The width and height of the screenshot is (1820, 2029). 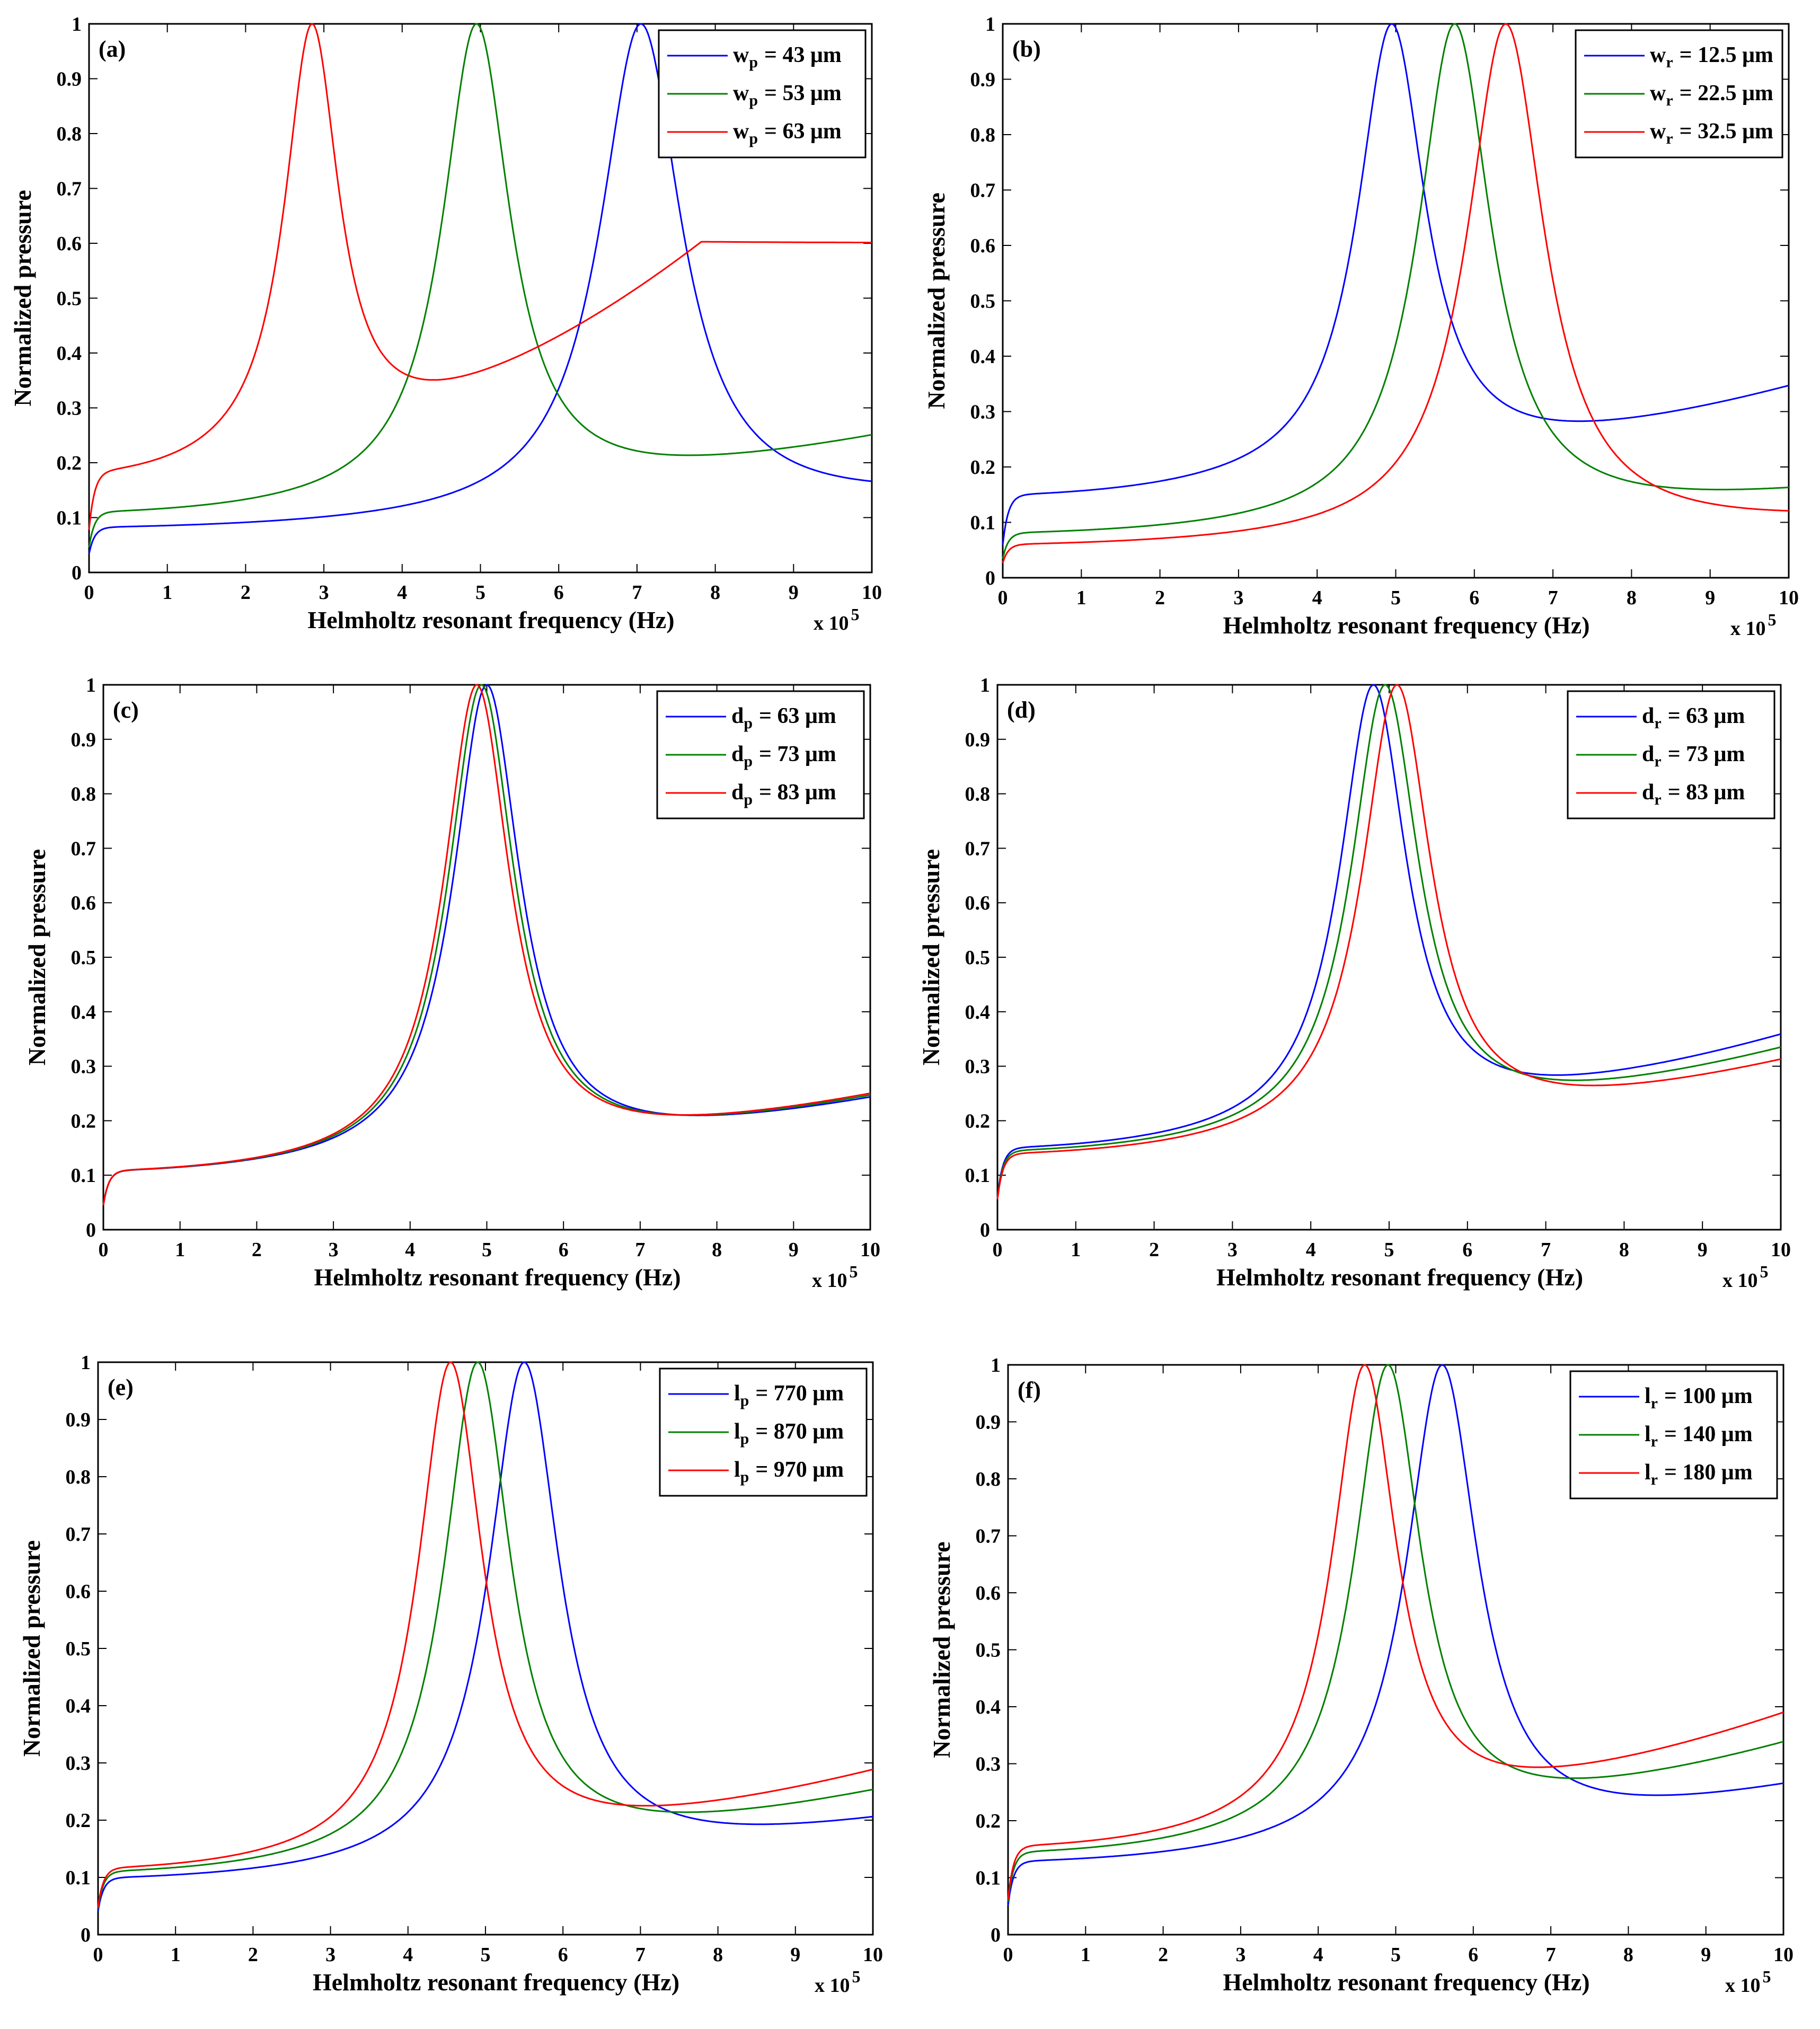 I want to click on legend-entry: dr = 83 μm, so click(x=1693, y=794).